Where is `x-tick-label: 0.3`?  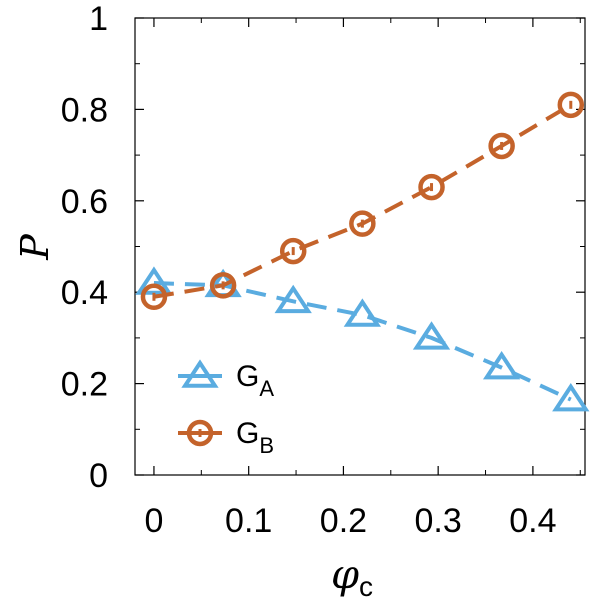
x-tick-label: 0.3 is located at coordinates (438, 521).